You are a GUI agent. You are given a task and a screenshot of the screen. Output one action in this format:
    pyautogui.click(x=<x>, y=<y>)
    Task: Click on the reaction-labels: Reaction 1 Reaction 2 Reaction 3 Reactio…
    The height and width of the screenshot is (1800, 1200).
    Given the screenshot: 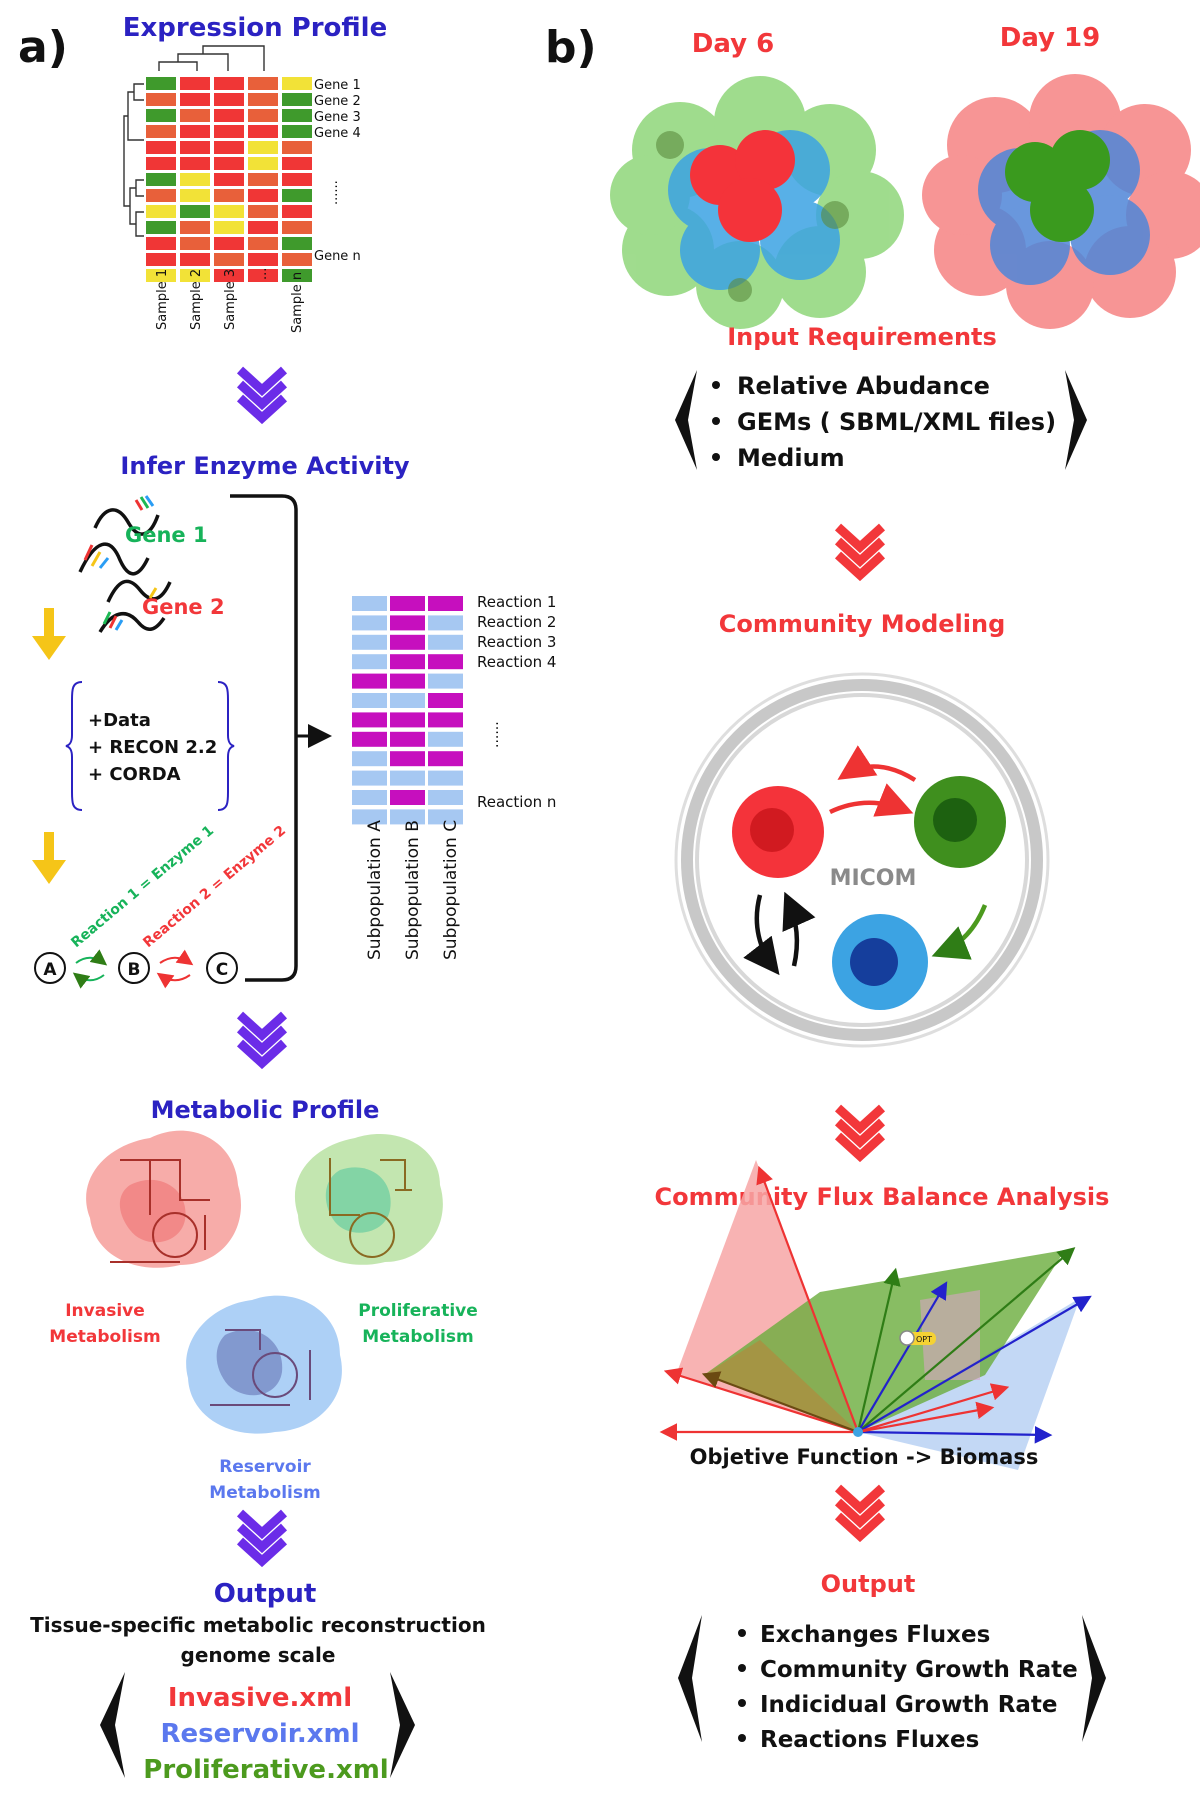 What is the action you would take?
    pyautogui.click(x=516, y=702)
    